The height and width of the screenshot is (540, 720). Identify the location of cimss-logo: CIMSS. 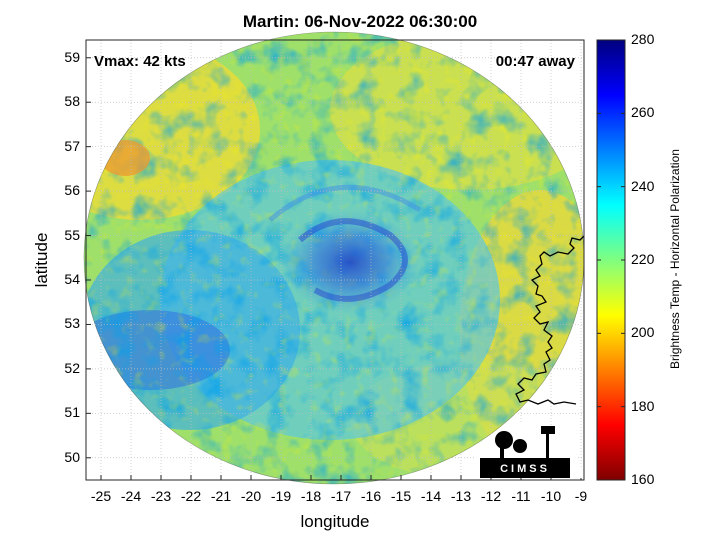
(527, 450).